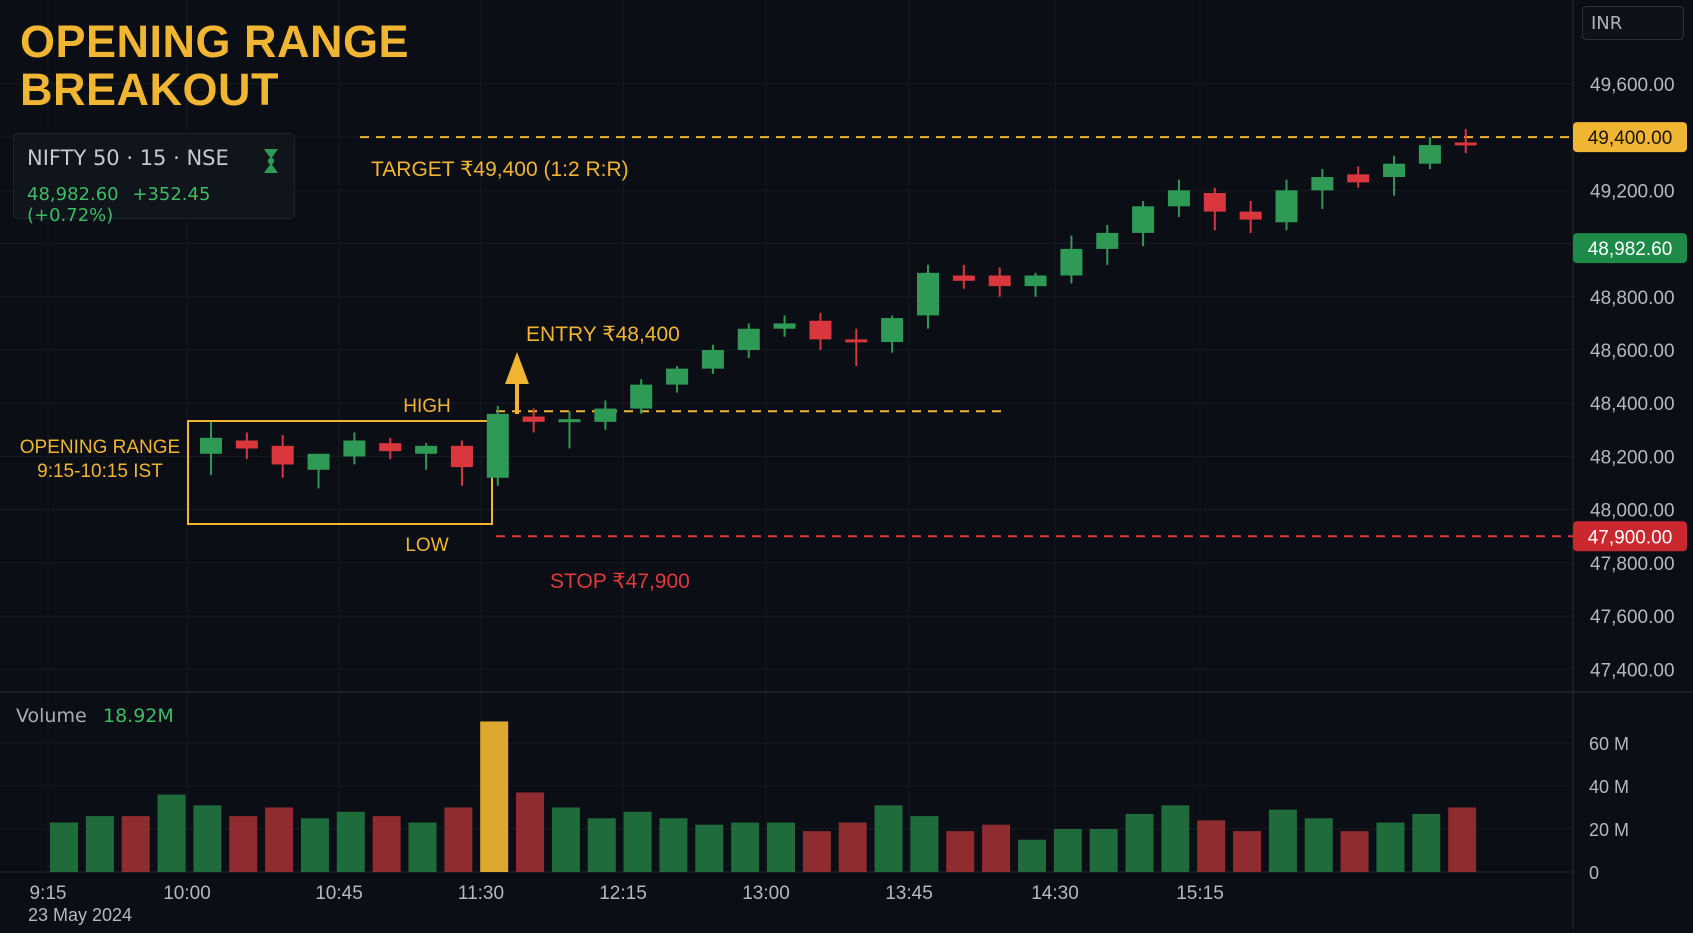  Describe the element at coordinates (1632, 564) in the screenshot. I see `price-tick-label: 47,800.00` at that location.